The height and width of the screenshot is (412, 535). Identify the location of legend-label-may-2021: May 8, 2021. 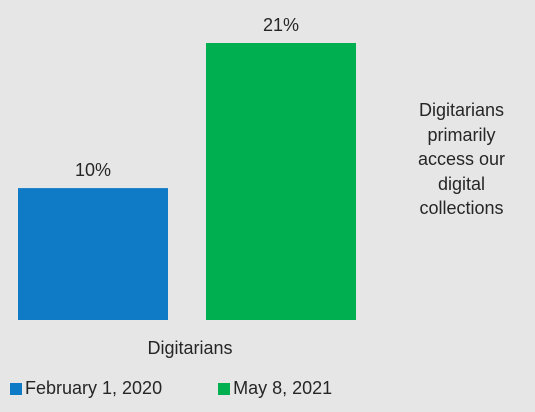
(283, 388).